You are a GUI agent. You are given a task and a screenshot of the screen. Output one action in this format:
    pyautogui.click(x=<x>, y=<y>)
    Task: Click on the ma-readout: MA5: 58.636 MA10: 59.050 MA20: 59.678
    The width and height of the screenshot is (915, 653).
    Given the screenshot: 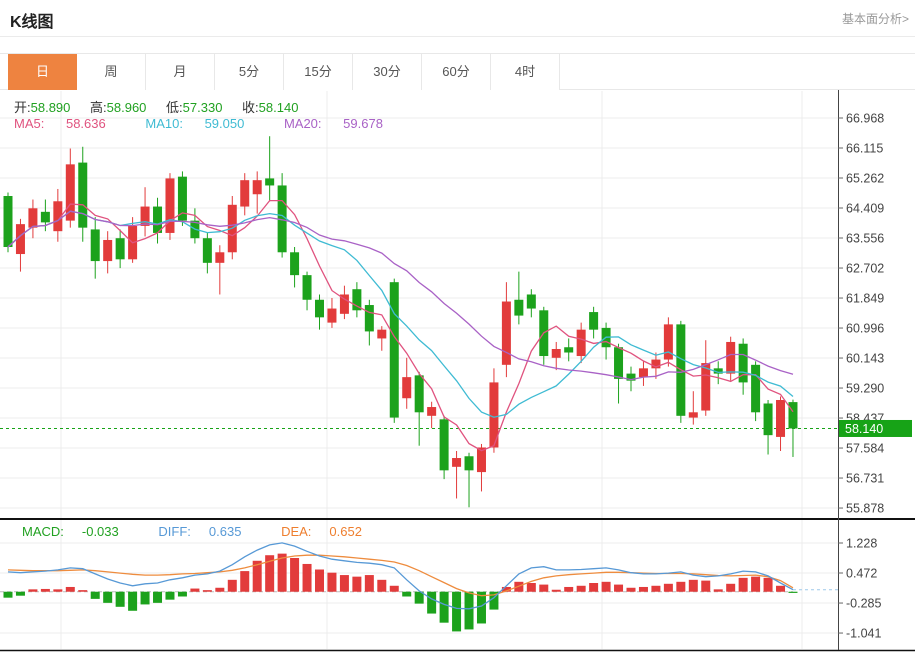 What is the action you would take?
    pyautogui.click(x=216, y=123)
    